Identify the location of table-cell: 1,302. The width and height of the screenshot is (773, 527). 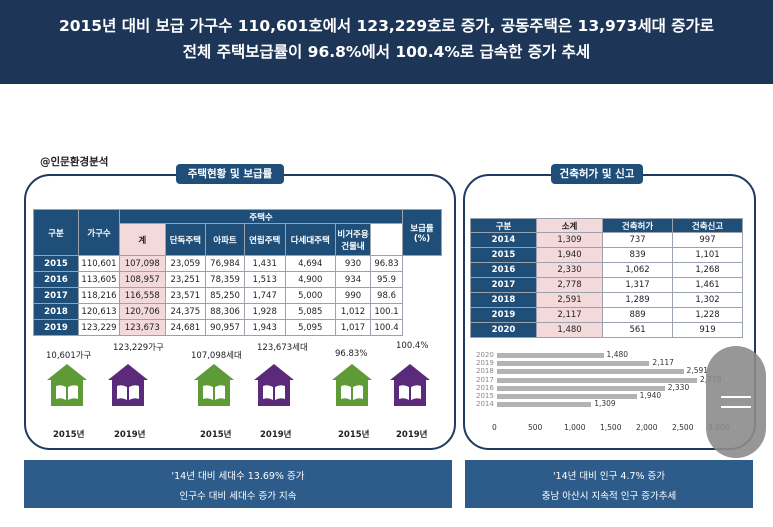
(707, 300).